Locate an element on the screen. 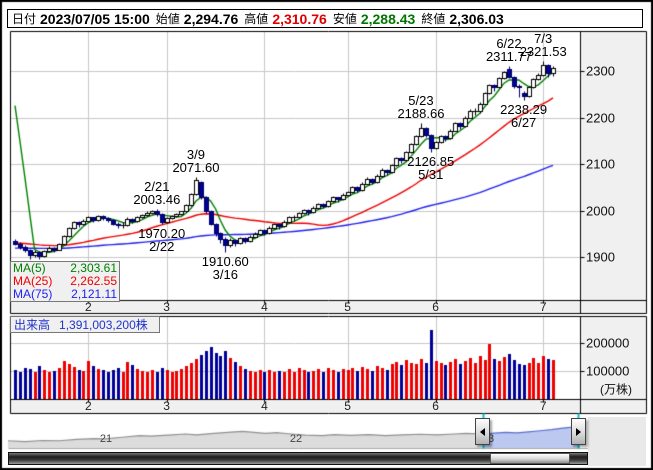 The image size is (653, 470). swing-annotation: 6/22 2311.77 is located at coordinates (508, 49).